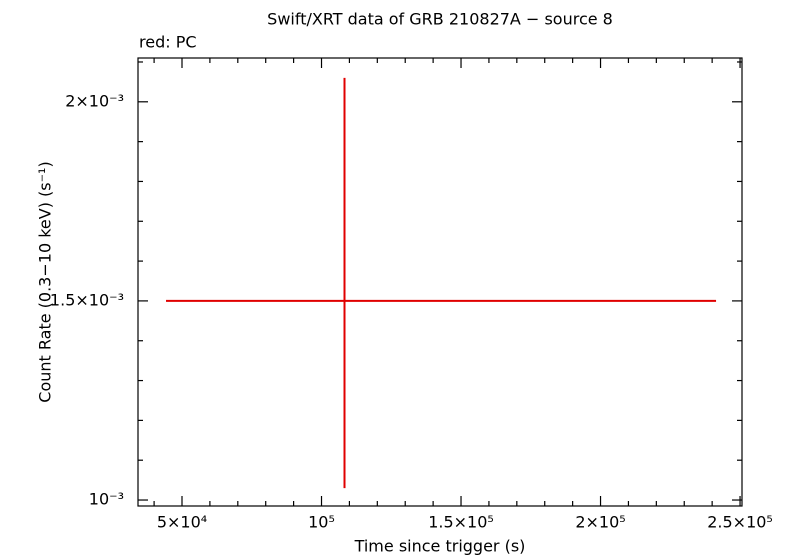  What do you see at coordinates (440, 19) in the screenshot?
I see `chart-title: Swift/XRT data of GRB 210827A − source 8` at bounding box center [440, 19].